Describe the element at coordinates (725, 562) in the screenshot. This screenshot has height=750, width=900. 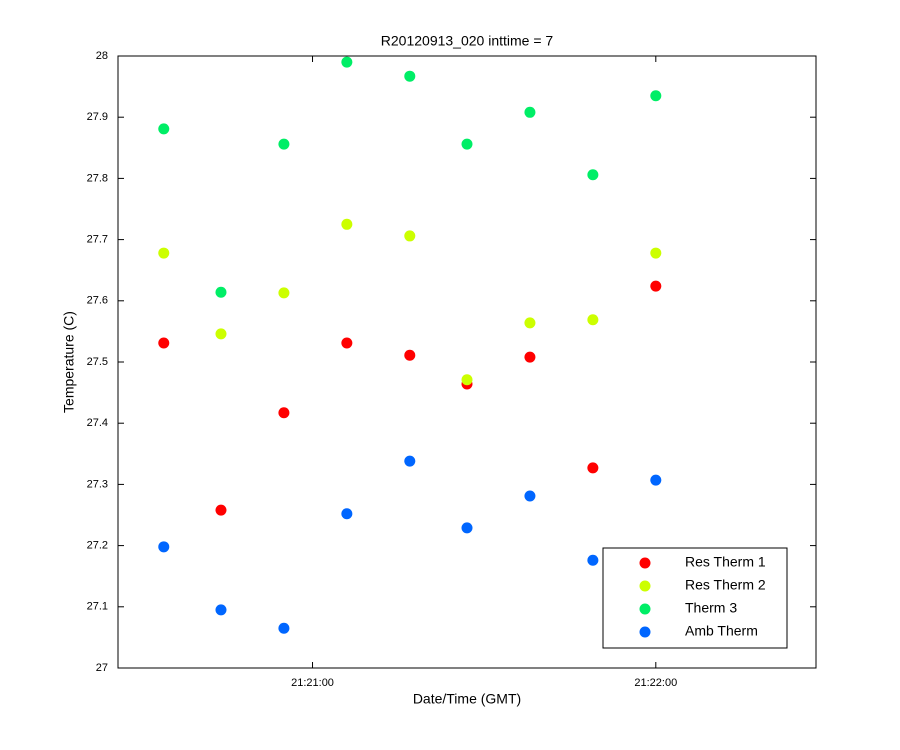
I see `legend-label: Res Therm 1` at that location.